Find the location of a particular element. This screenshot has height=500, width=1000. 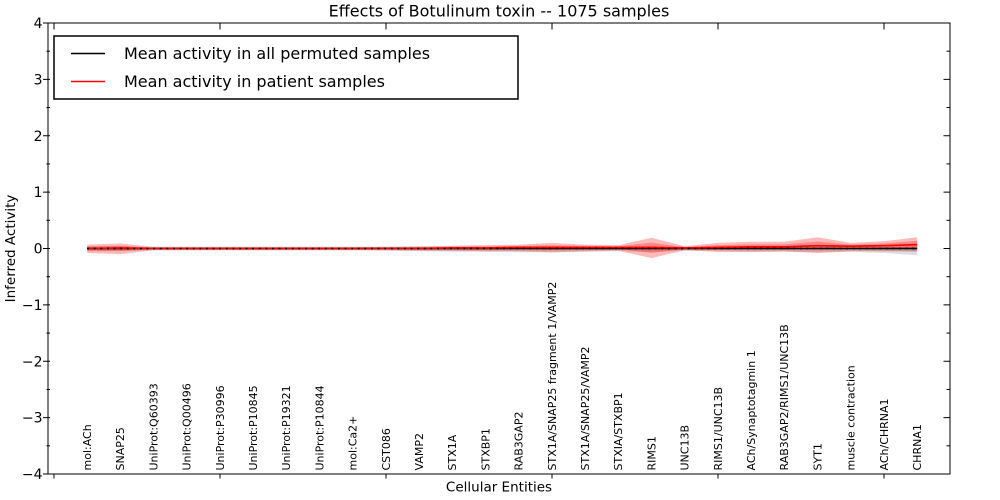

legend-label: Mean activity in patient samples is located at coordinates (254, 81).